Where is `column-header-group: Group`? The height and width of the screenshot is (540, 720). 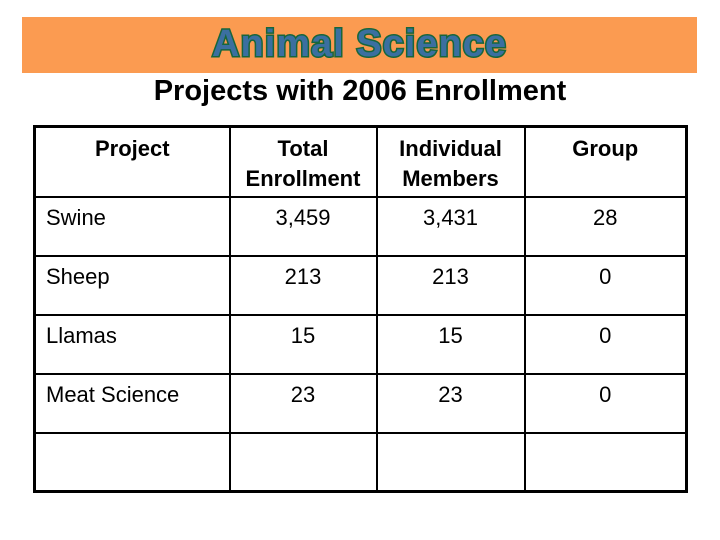
column-header-group: Group is located at coordinates (605, 161).